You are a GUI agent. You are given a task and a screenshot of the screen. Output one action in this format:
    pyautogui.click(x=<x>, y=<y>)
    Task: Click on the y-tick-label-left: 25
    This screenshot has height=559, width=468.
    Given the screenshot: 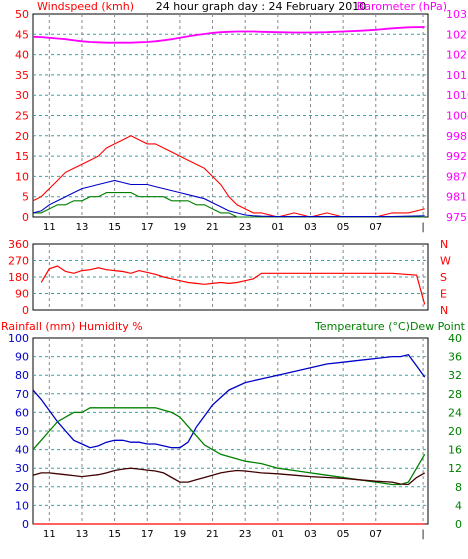 What is the action you would take?
    pyautogui.click(x=22, y=116)
    